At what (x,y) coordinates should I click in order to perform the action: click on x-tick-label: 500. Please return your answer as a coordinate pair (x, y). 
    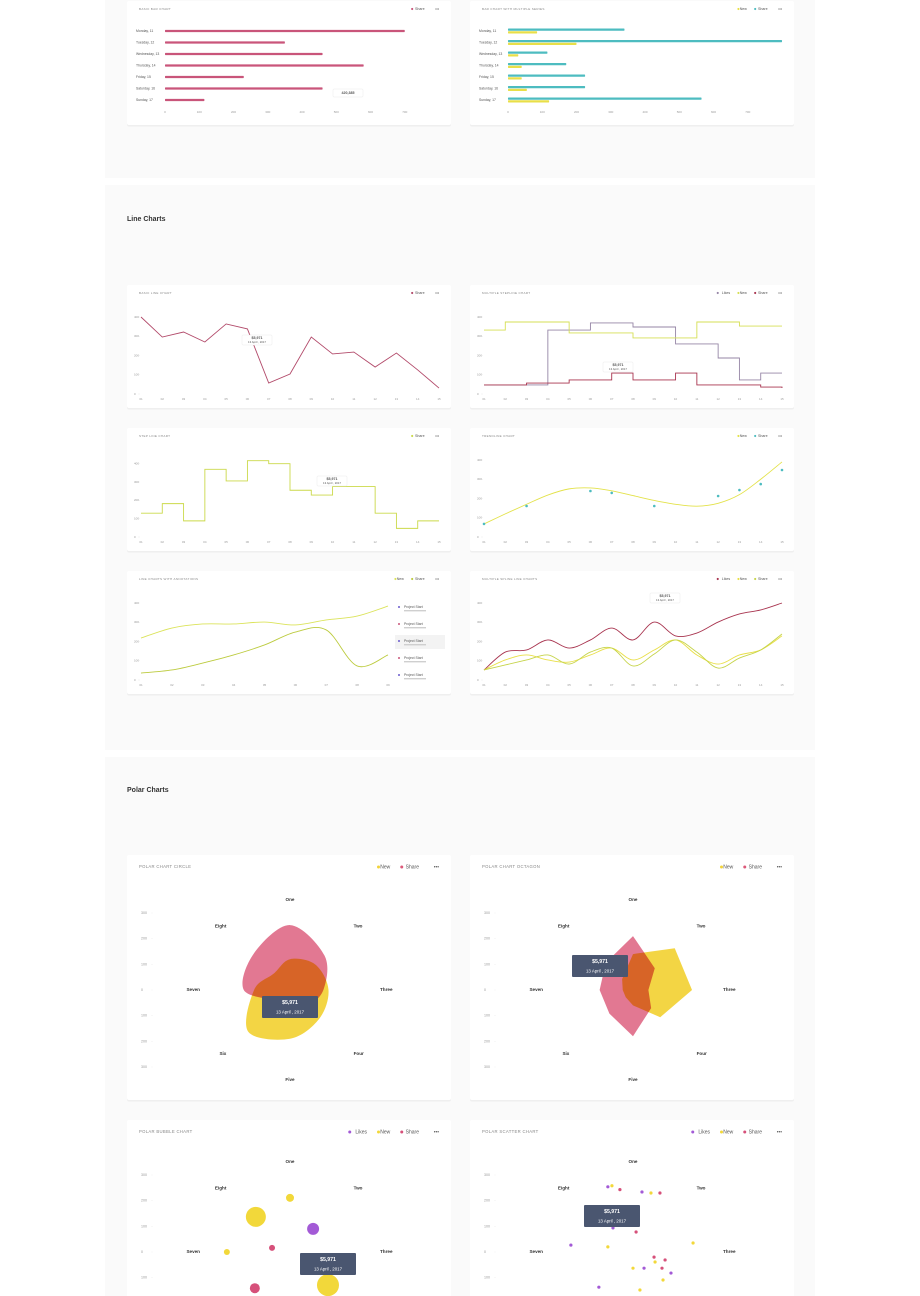
    Looking at the image, I should click on (679, 112).